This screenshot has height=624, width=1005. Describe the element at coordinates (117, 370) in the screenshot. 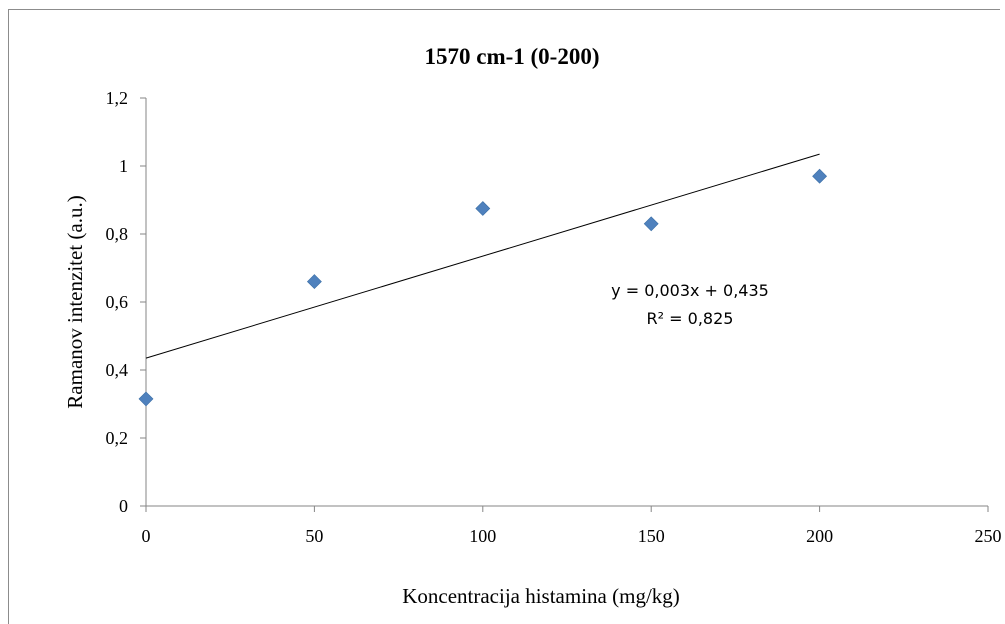

I see `y-tick-label: 0,4` at that location.